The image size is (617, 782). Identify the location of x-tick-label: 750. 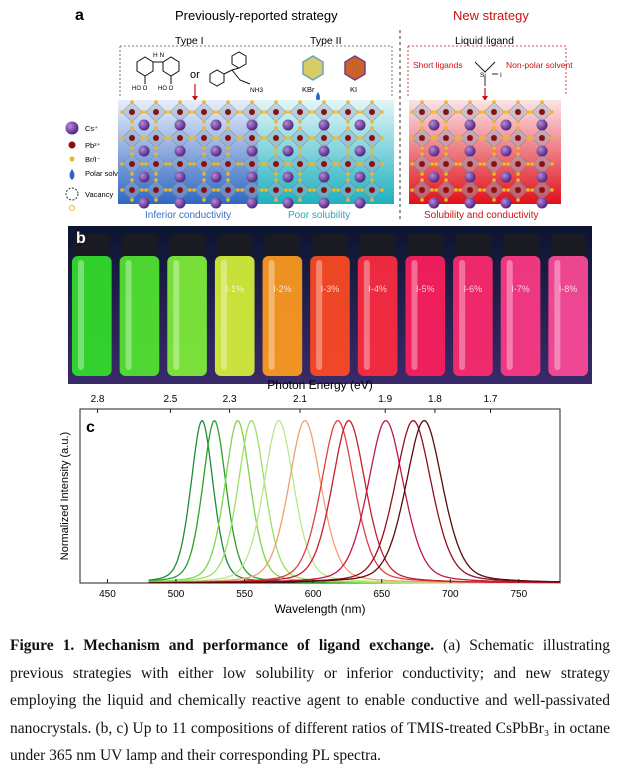
(519, 594).